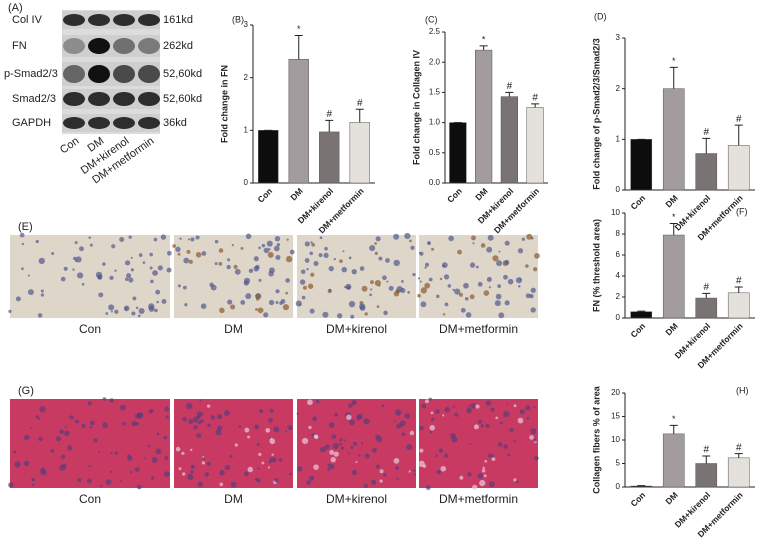 The height and width of the screenshot is (543, 763). Describe the element at coordinates (637, 330) in the screenshot. I see `x-tick-label: Con` at that location.